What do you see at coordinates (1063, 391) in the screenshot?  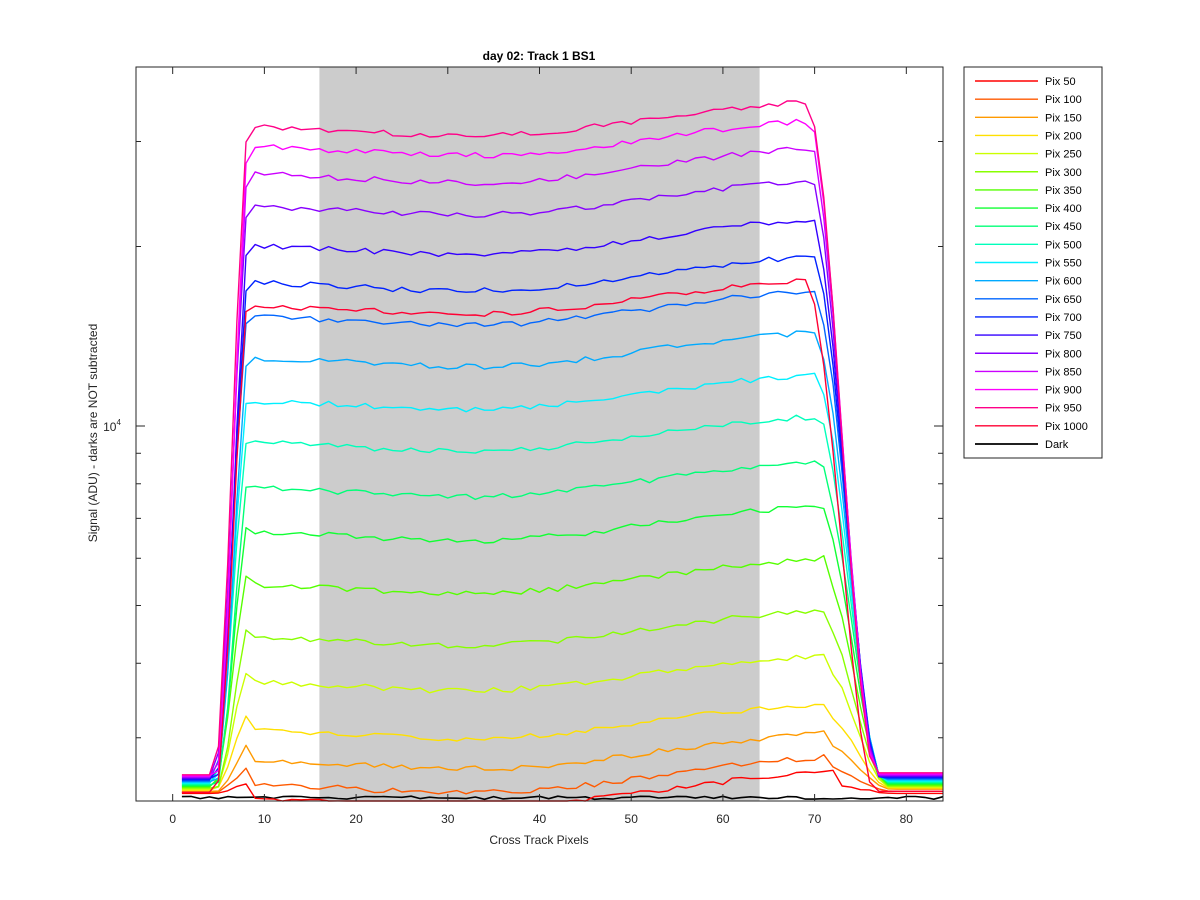 I see `legend-entry: Pix 900` at bounding box center [1063, 391].